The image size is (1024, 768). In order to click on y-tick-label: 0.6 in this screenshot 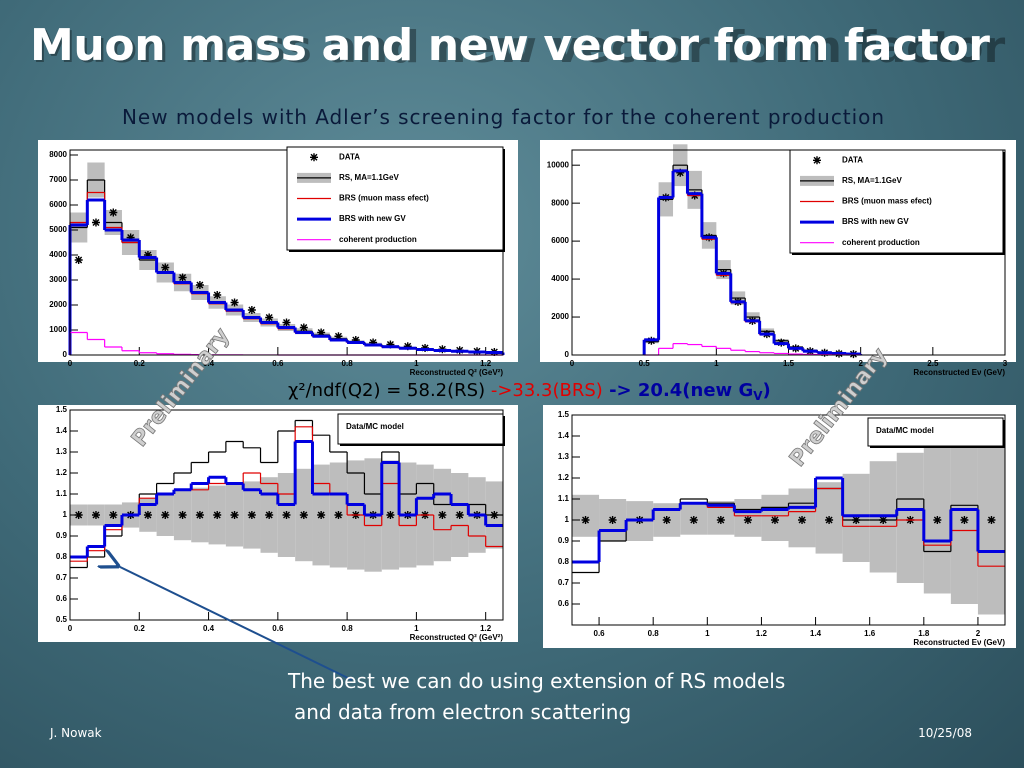, I will do `click(62, 598)`.